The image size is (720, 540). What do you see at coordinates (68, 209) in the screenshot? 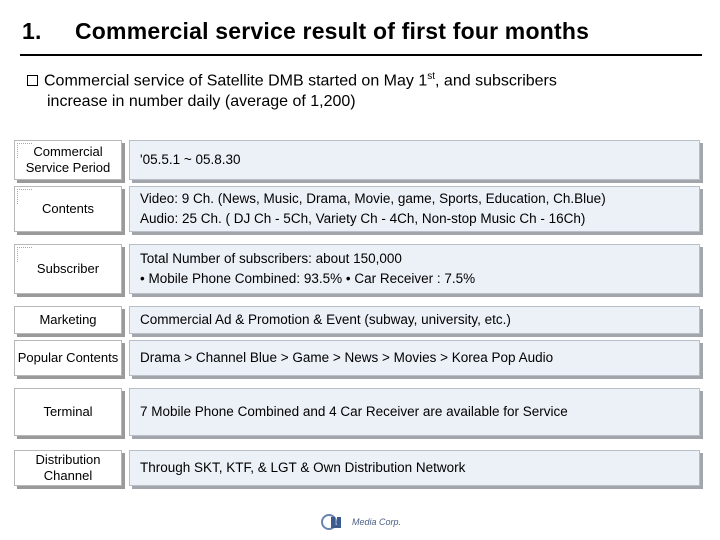
I see `row-label: Contents` at bounding box center [68, 209].